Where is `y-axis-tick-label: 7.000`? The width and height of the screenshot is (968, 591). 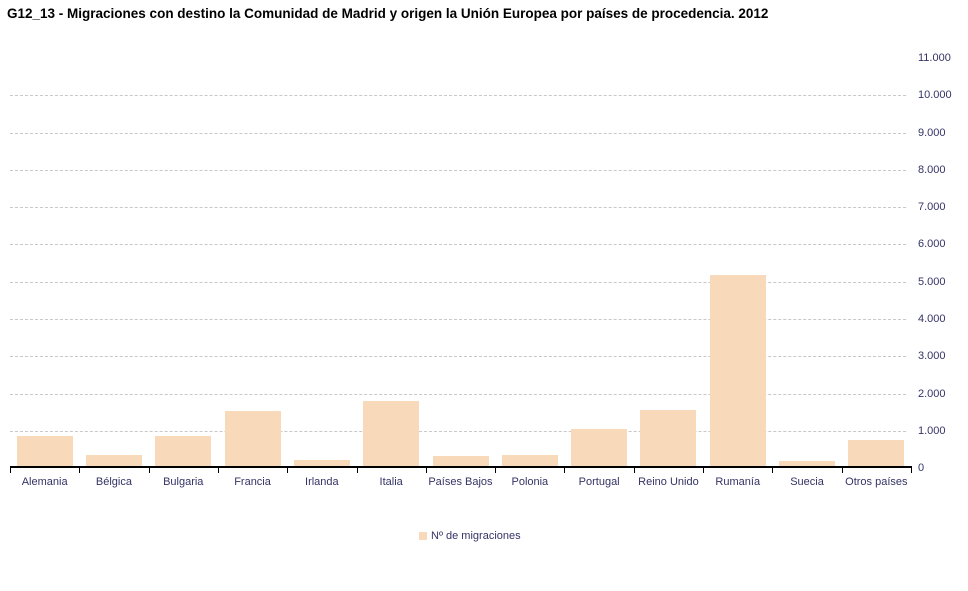 y-axis-tick-label: 7.000 is located at coordinates (932, 207).